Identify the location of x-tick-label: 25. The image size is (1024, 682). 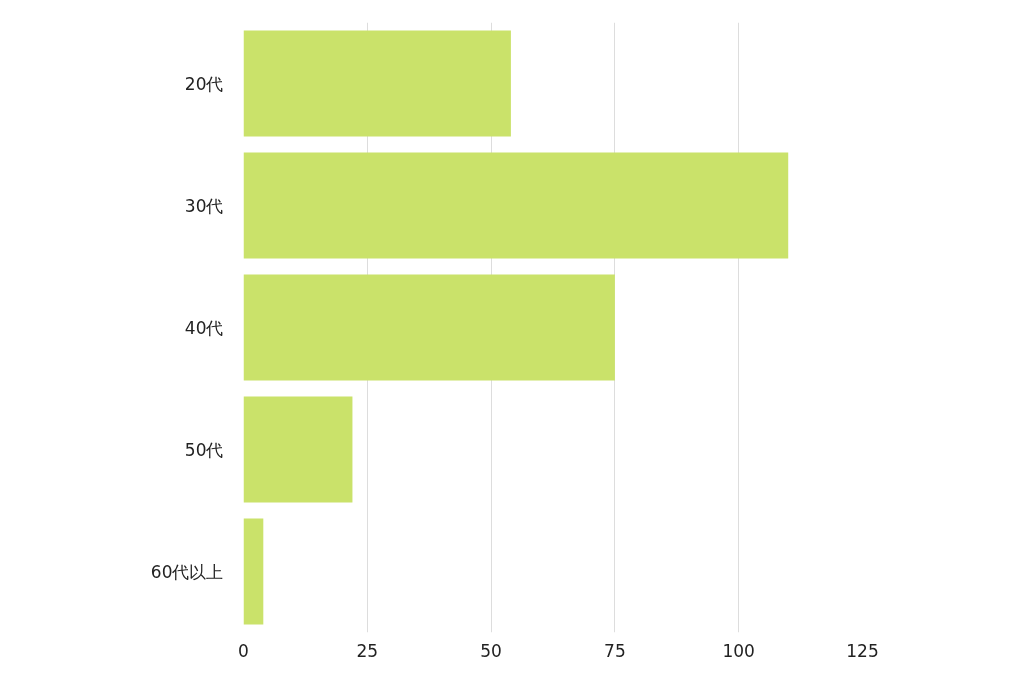
(367, 650).